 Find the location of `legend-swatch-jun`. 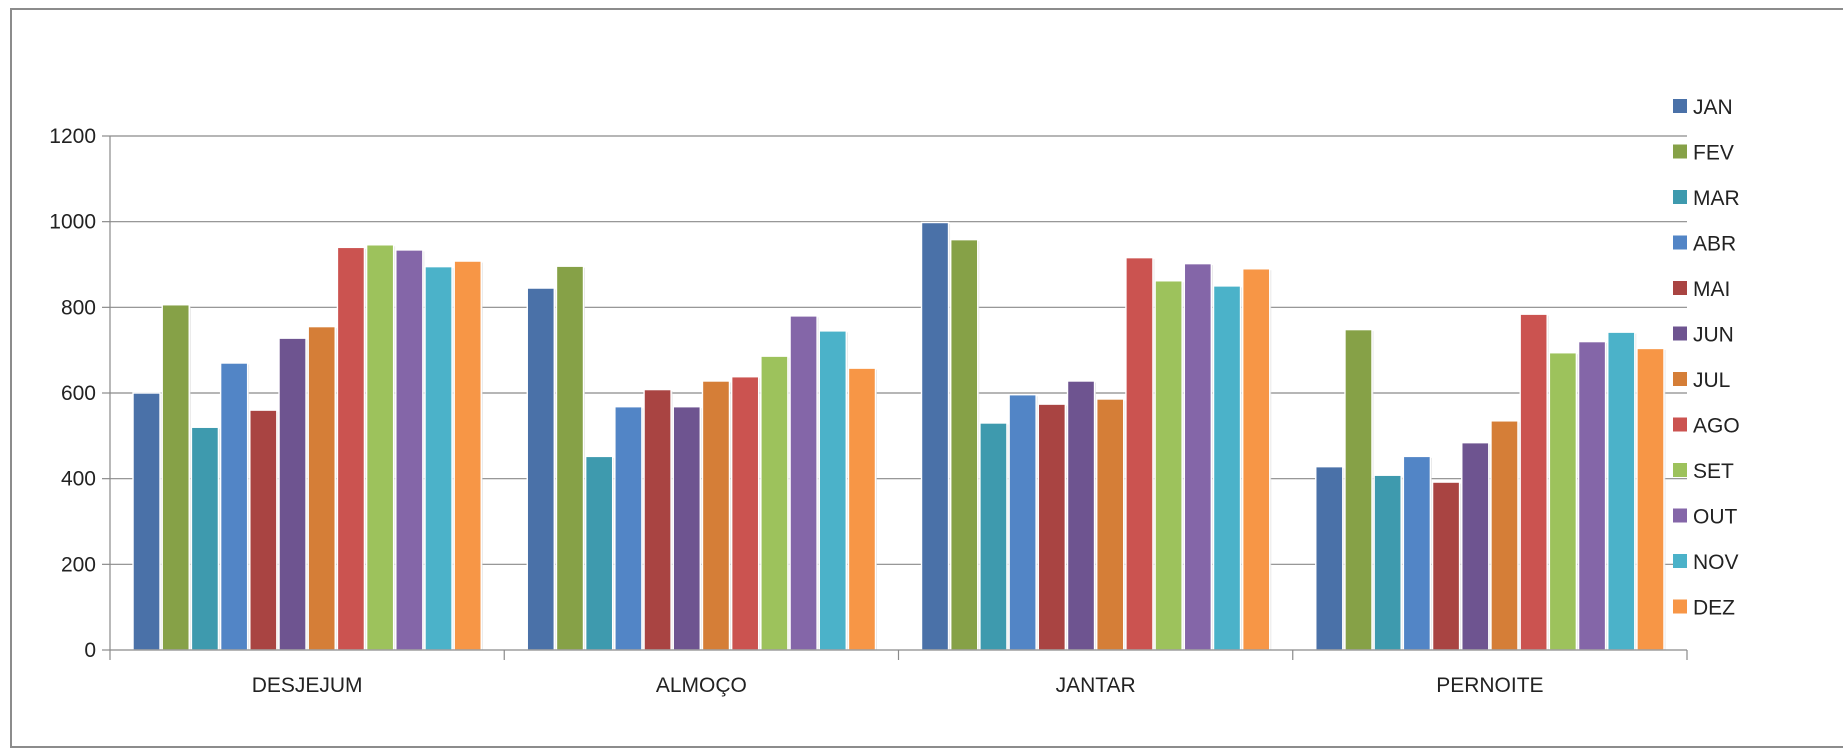

legend-swatch-jun is located at coordinates (1680, 333).